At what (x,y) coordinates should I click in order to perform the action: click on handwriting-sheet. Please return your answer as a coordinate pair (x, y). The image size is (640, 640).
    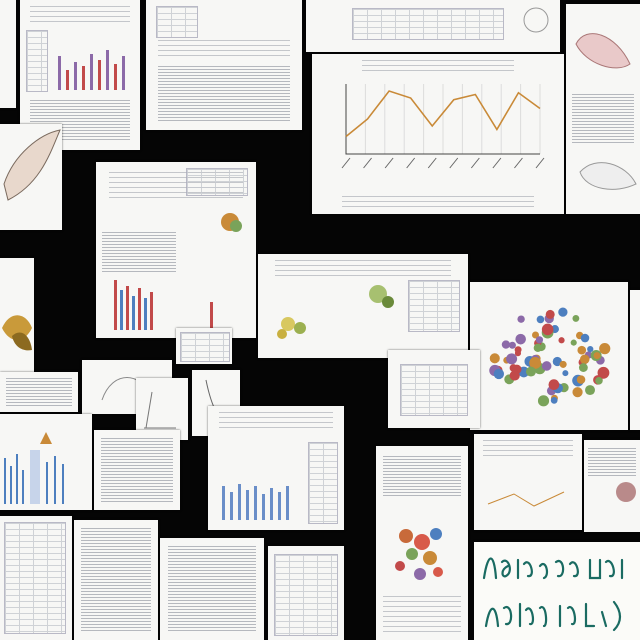
    Looking at the image, I should click on (557, 591).